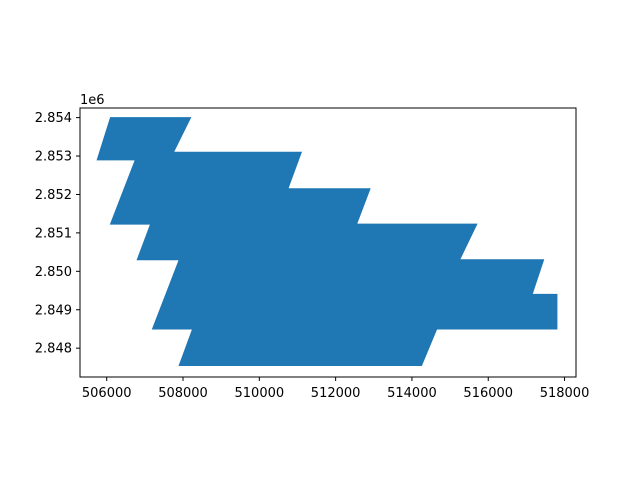 The image size is (640, 480). What do you see at coordinates (53, 118) in the screenshot?
I see `y-tick-label: 2.854` at bounding box center [53, 118].